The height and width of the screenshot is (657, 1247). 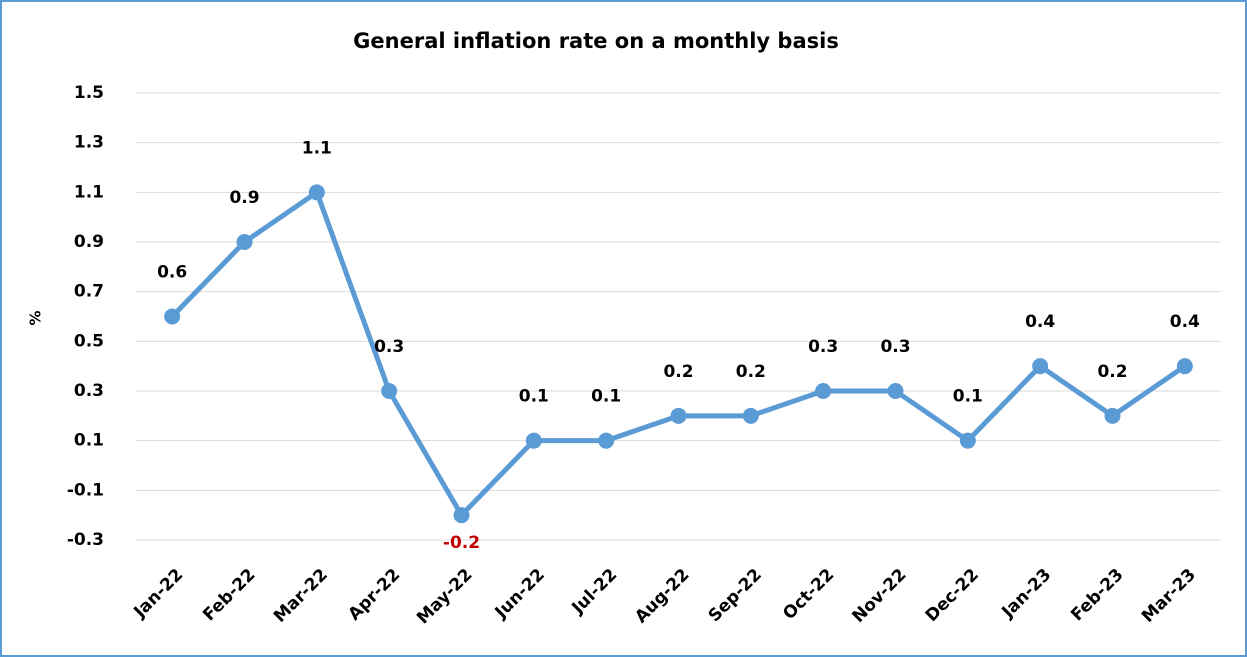 What do you see at coordinates (36, 317) in the screenshot?
I see `y-axis-label: %` at bounding box center [36, 317].